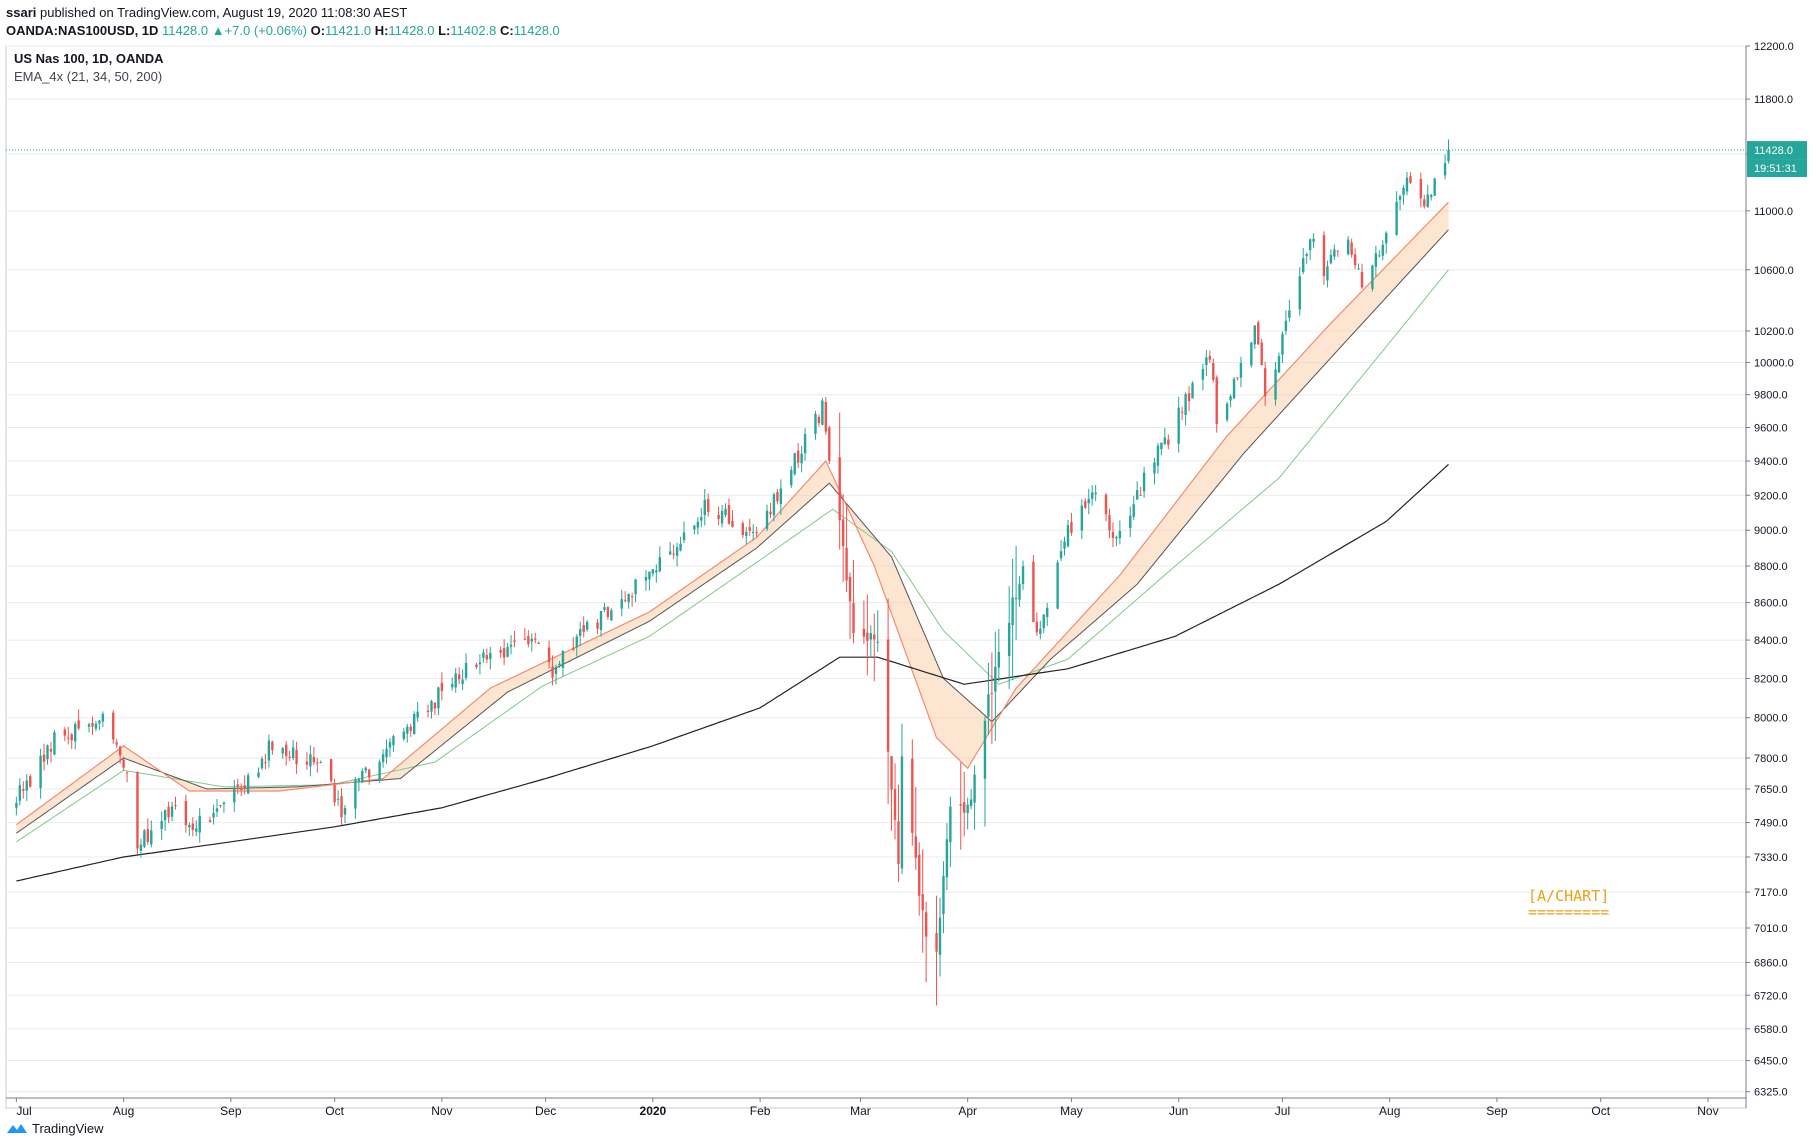 This screenshot has height=1145, width=1816. What do you see at coordinates (21, 12) in the screenshot?
I see `publisher-name: ssari` at bounding box center [21, 12].